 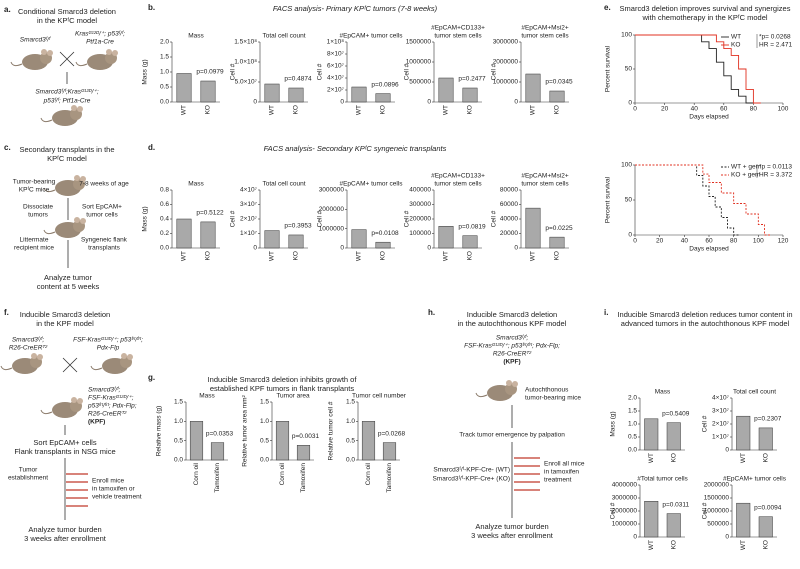 I want to click on panel-title: in the autochthonous KPF model, so click(x=512, y=323).